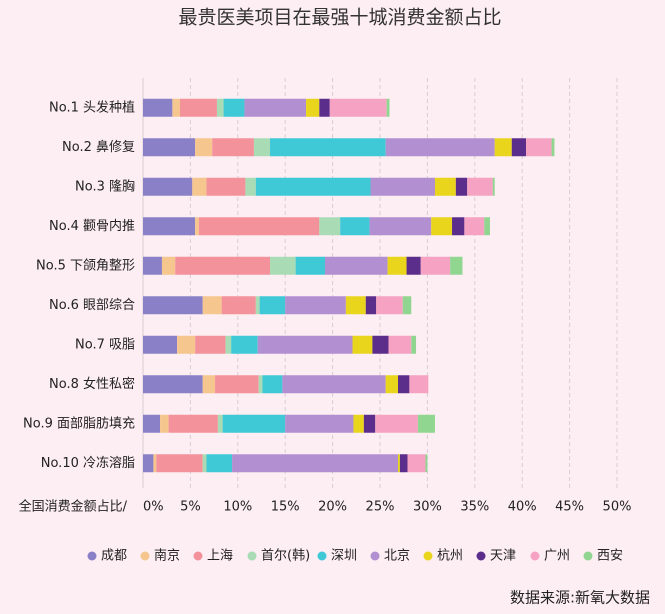  Describe the element at coordinates (503, 556) in the screenshot. I see `legend-label: 天津` at that location.